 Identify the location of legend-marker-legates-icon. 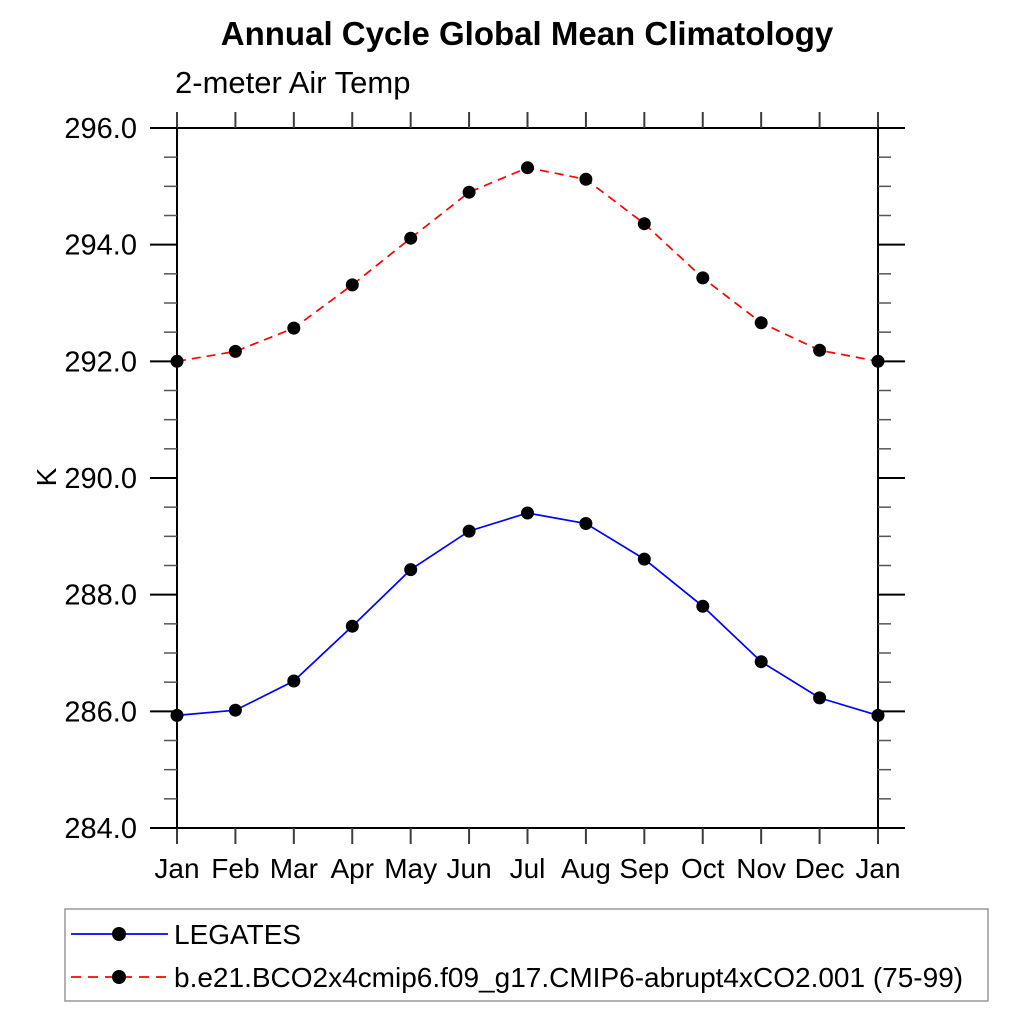
(119, 934).